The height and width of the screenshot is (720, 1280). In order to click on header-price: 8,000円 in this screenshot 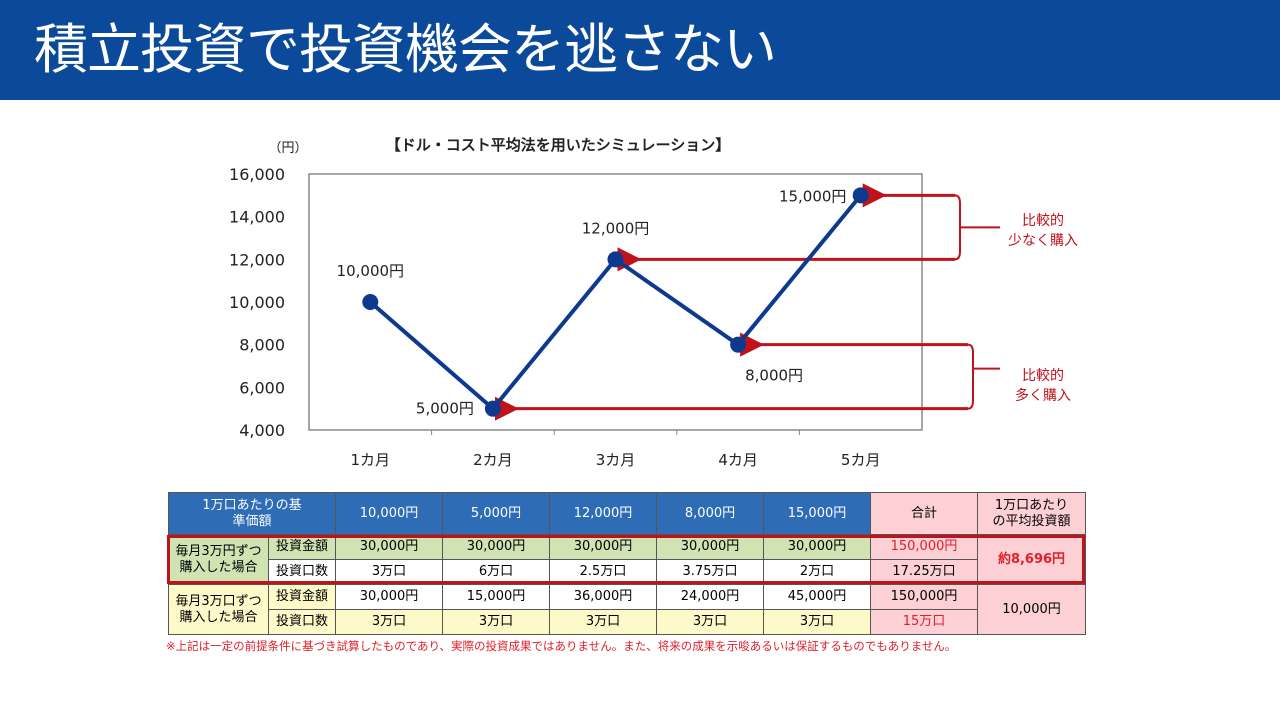, I will do `click(710, 513)`.